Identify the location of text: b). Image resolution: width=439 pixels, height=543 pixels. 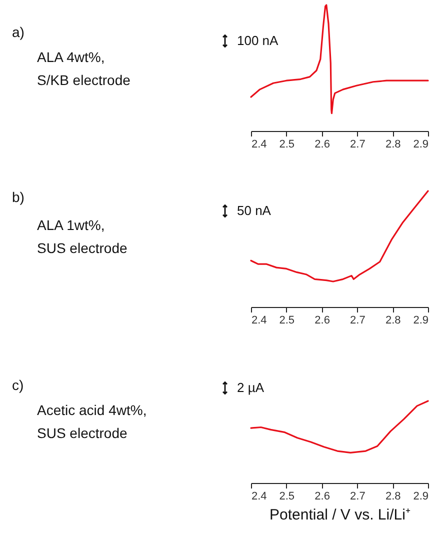
(18, 197).